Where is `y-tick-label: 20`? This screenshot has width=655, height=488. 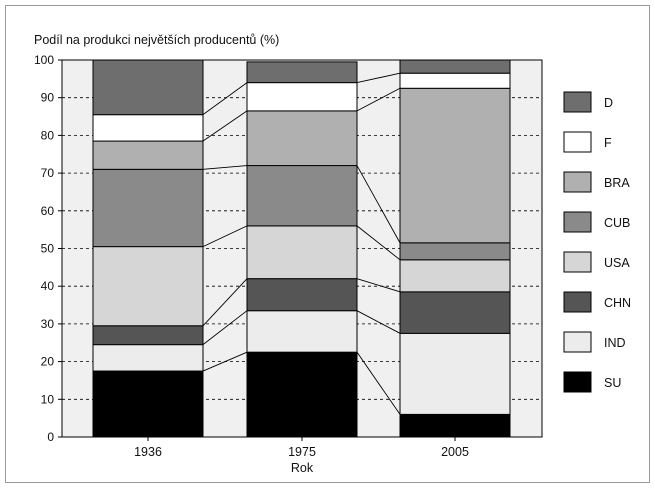
y-tick-label: 20 is located at coordinates (48, 362).